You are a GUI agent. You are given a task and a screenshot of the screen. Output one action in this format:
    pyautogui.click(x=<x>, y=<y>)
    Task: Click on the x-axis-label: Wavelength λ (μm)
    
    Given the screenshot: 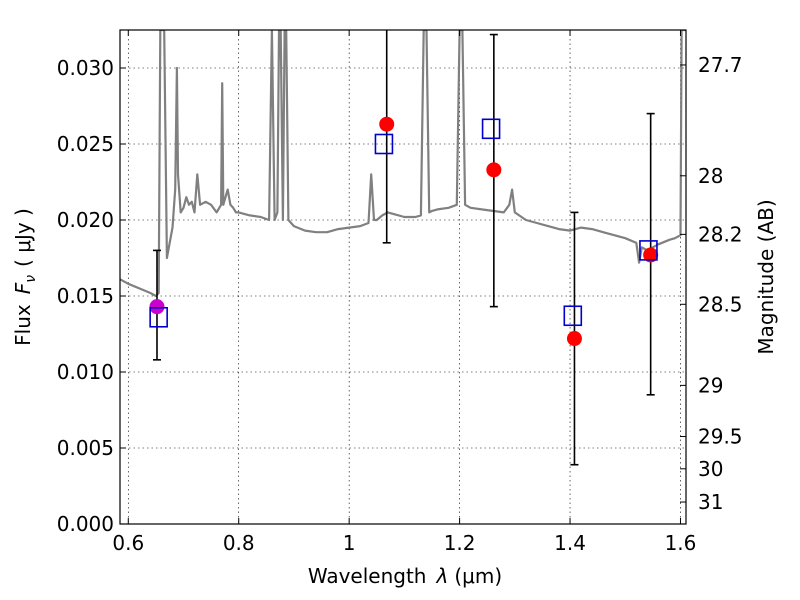 What is the action you would take?
    pyautogui.click(x=405, y=576)
    